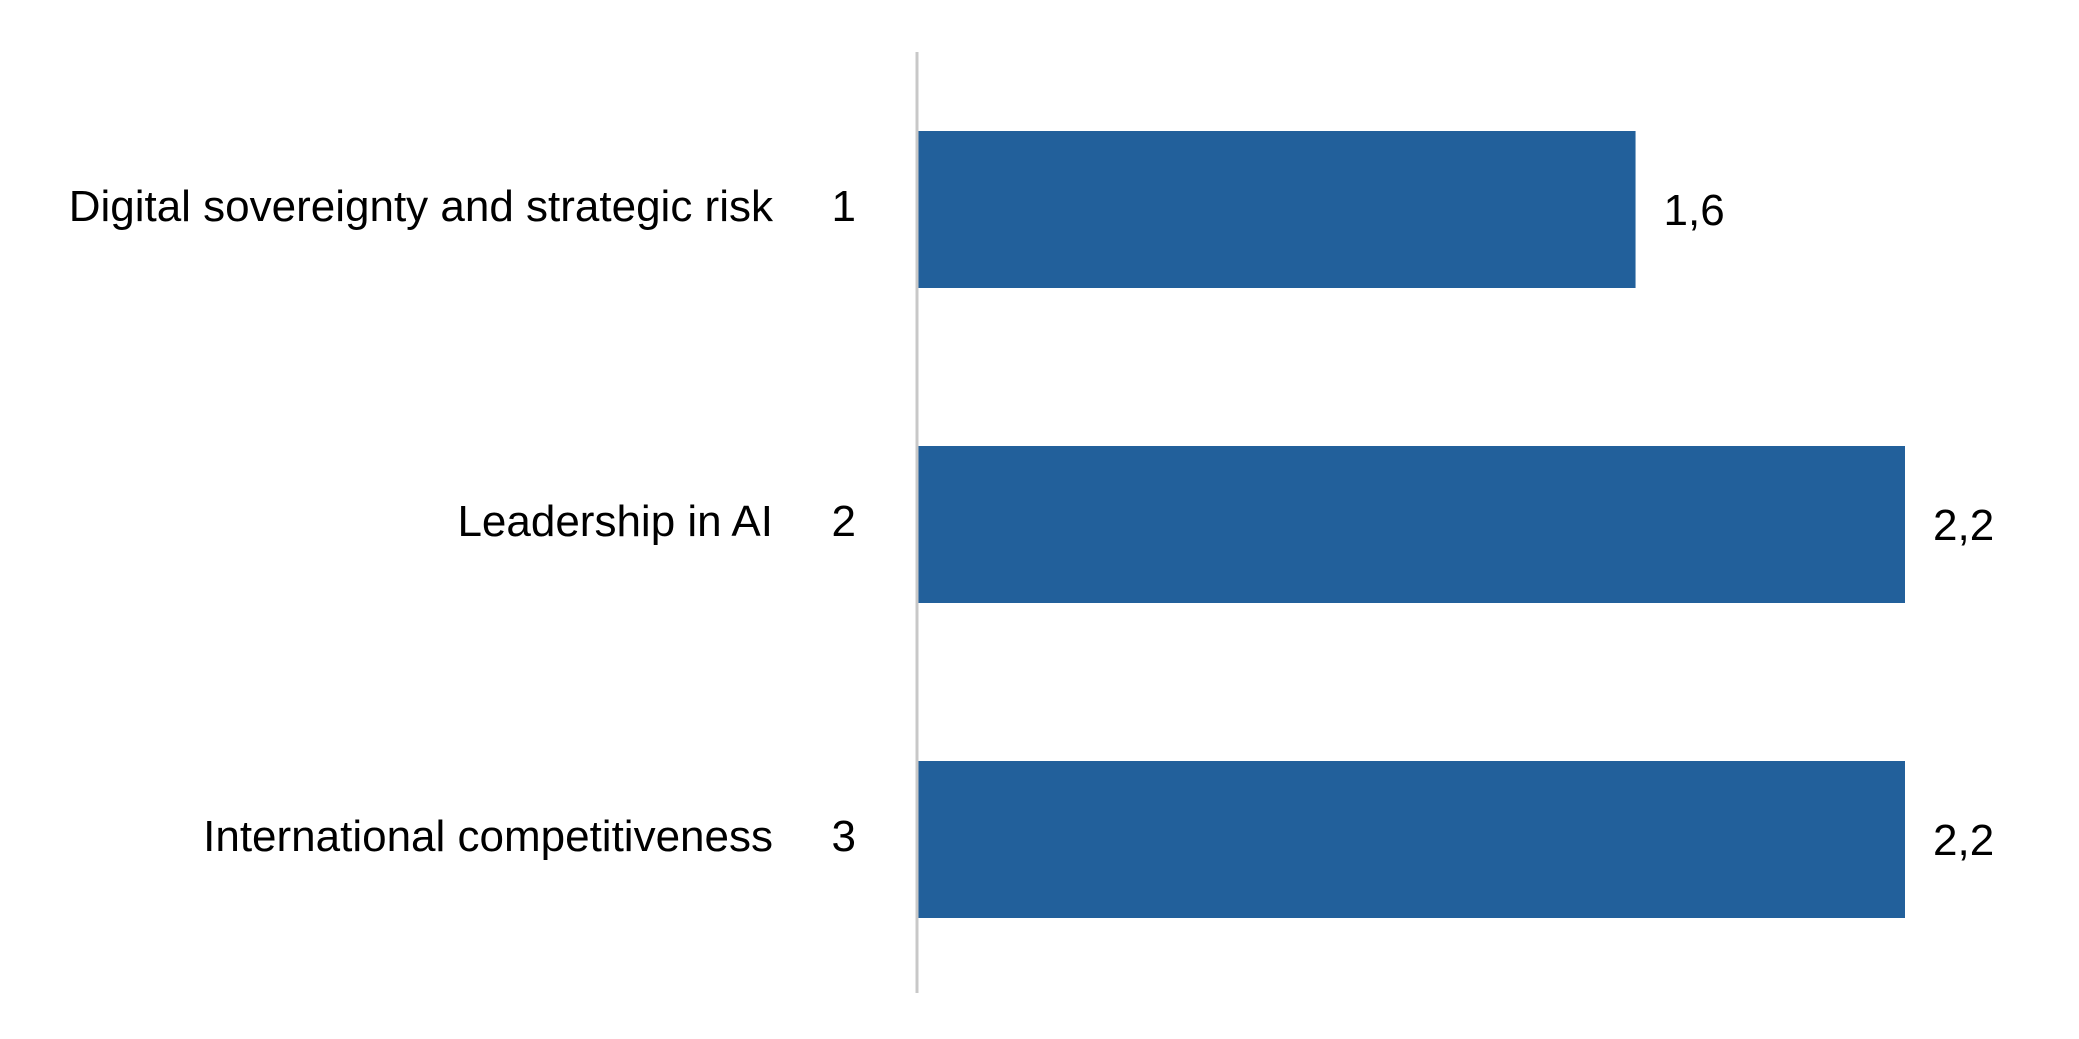 The image size is (2079, 1039). Describe the element at coordinates (844, 836) in the screenshot. I see `rank-label-3: 3` at that location.